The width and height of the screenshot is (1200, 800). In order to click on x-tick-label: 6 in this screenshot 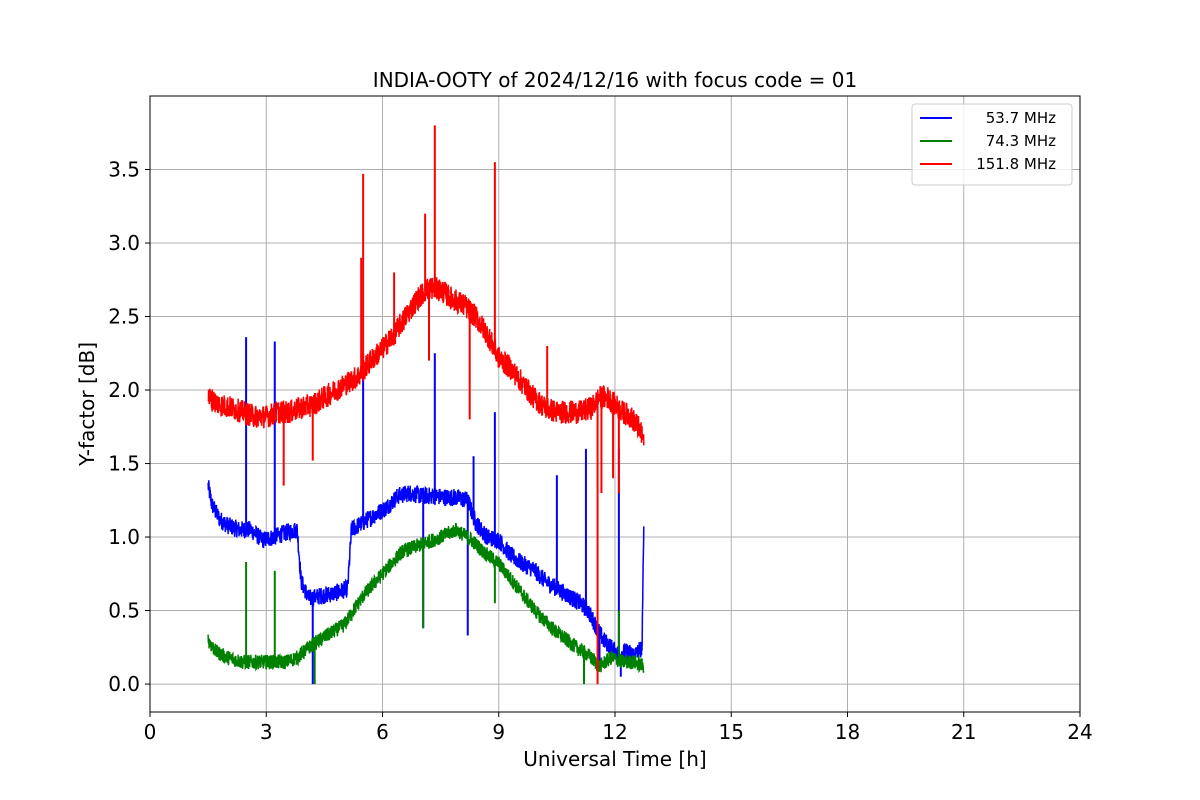, I will do `click(382, 732)`.